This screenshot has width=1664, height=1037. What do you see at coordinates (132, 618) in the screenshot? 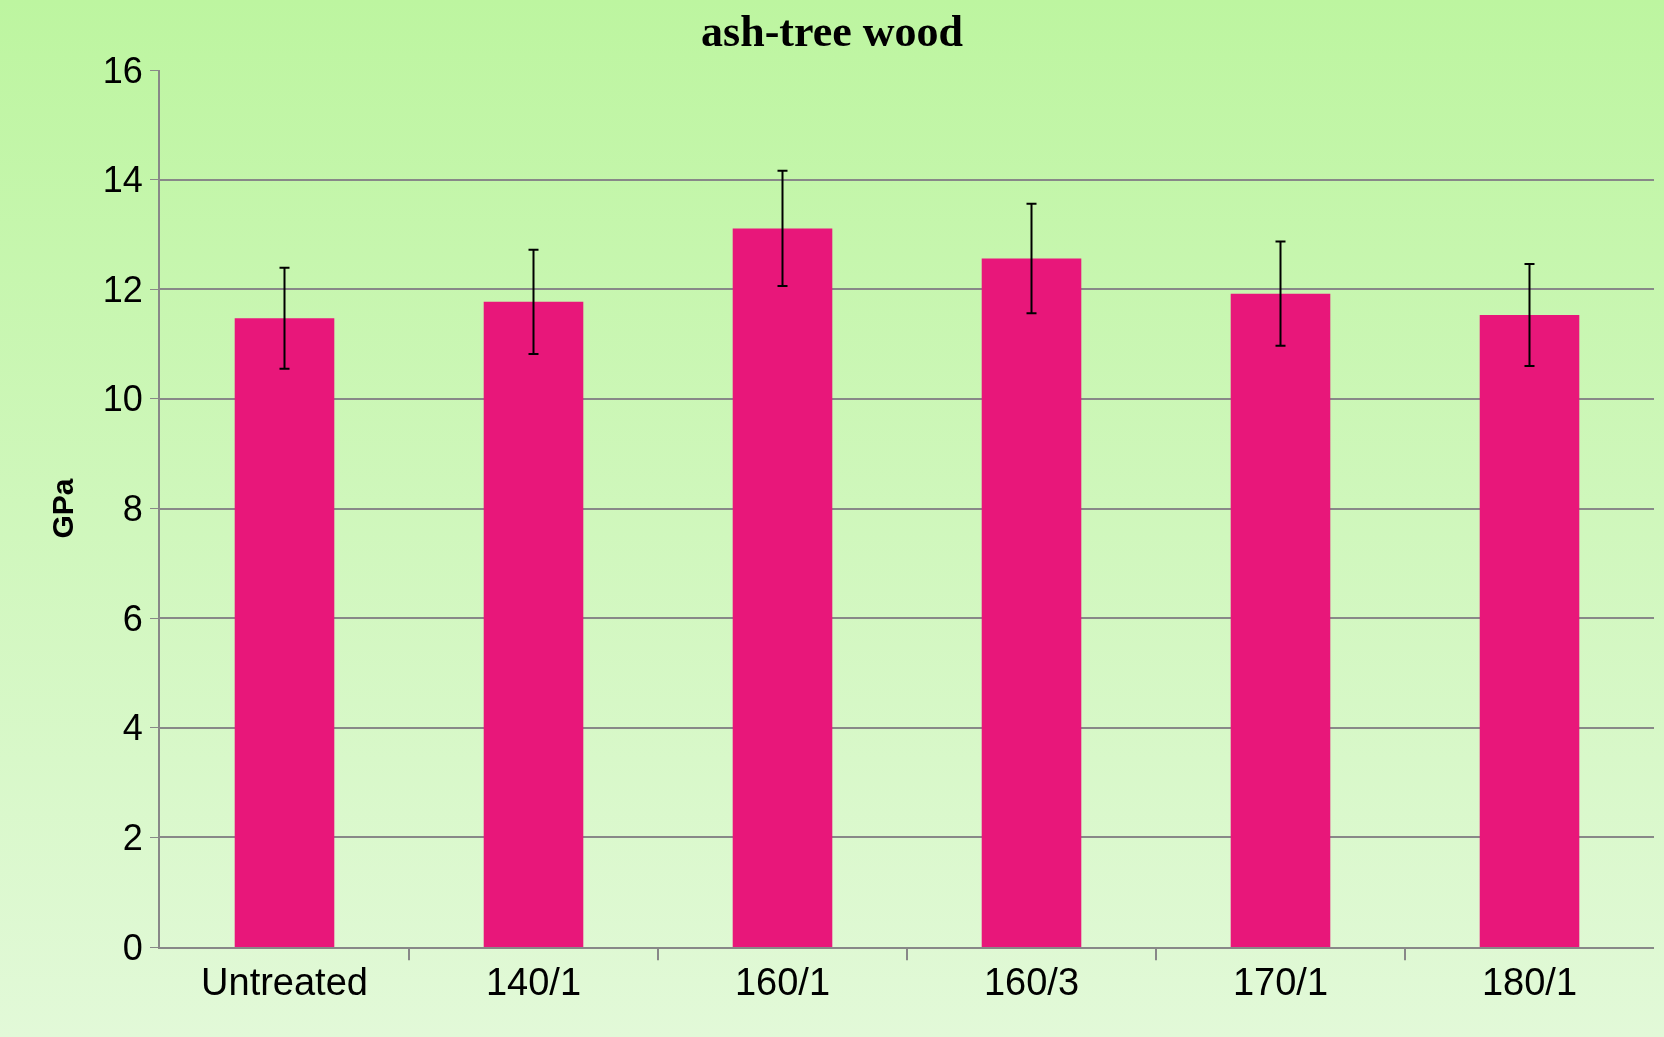
I see `y-tick-label: 6` at bounding box center [132, 618].